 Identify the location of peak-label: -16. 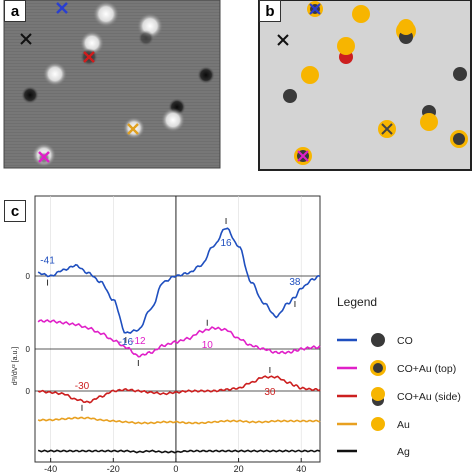
(126, 342).